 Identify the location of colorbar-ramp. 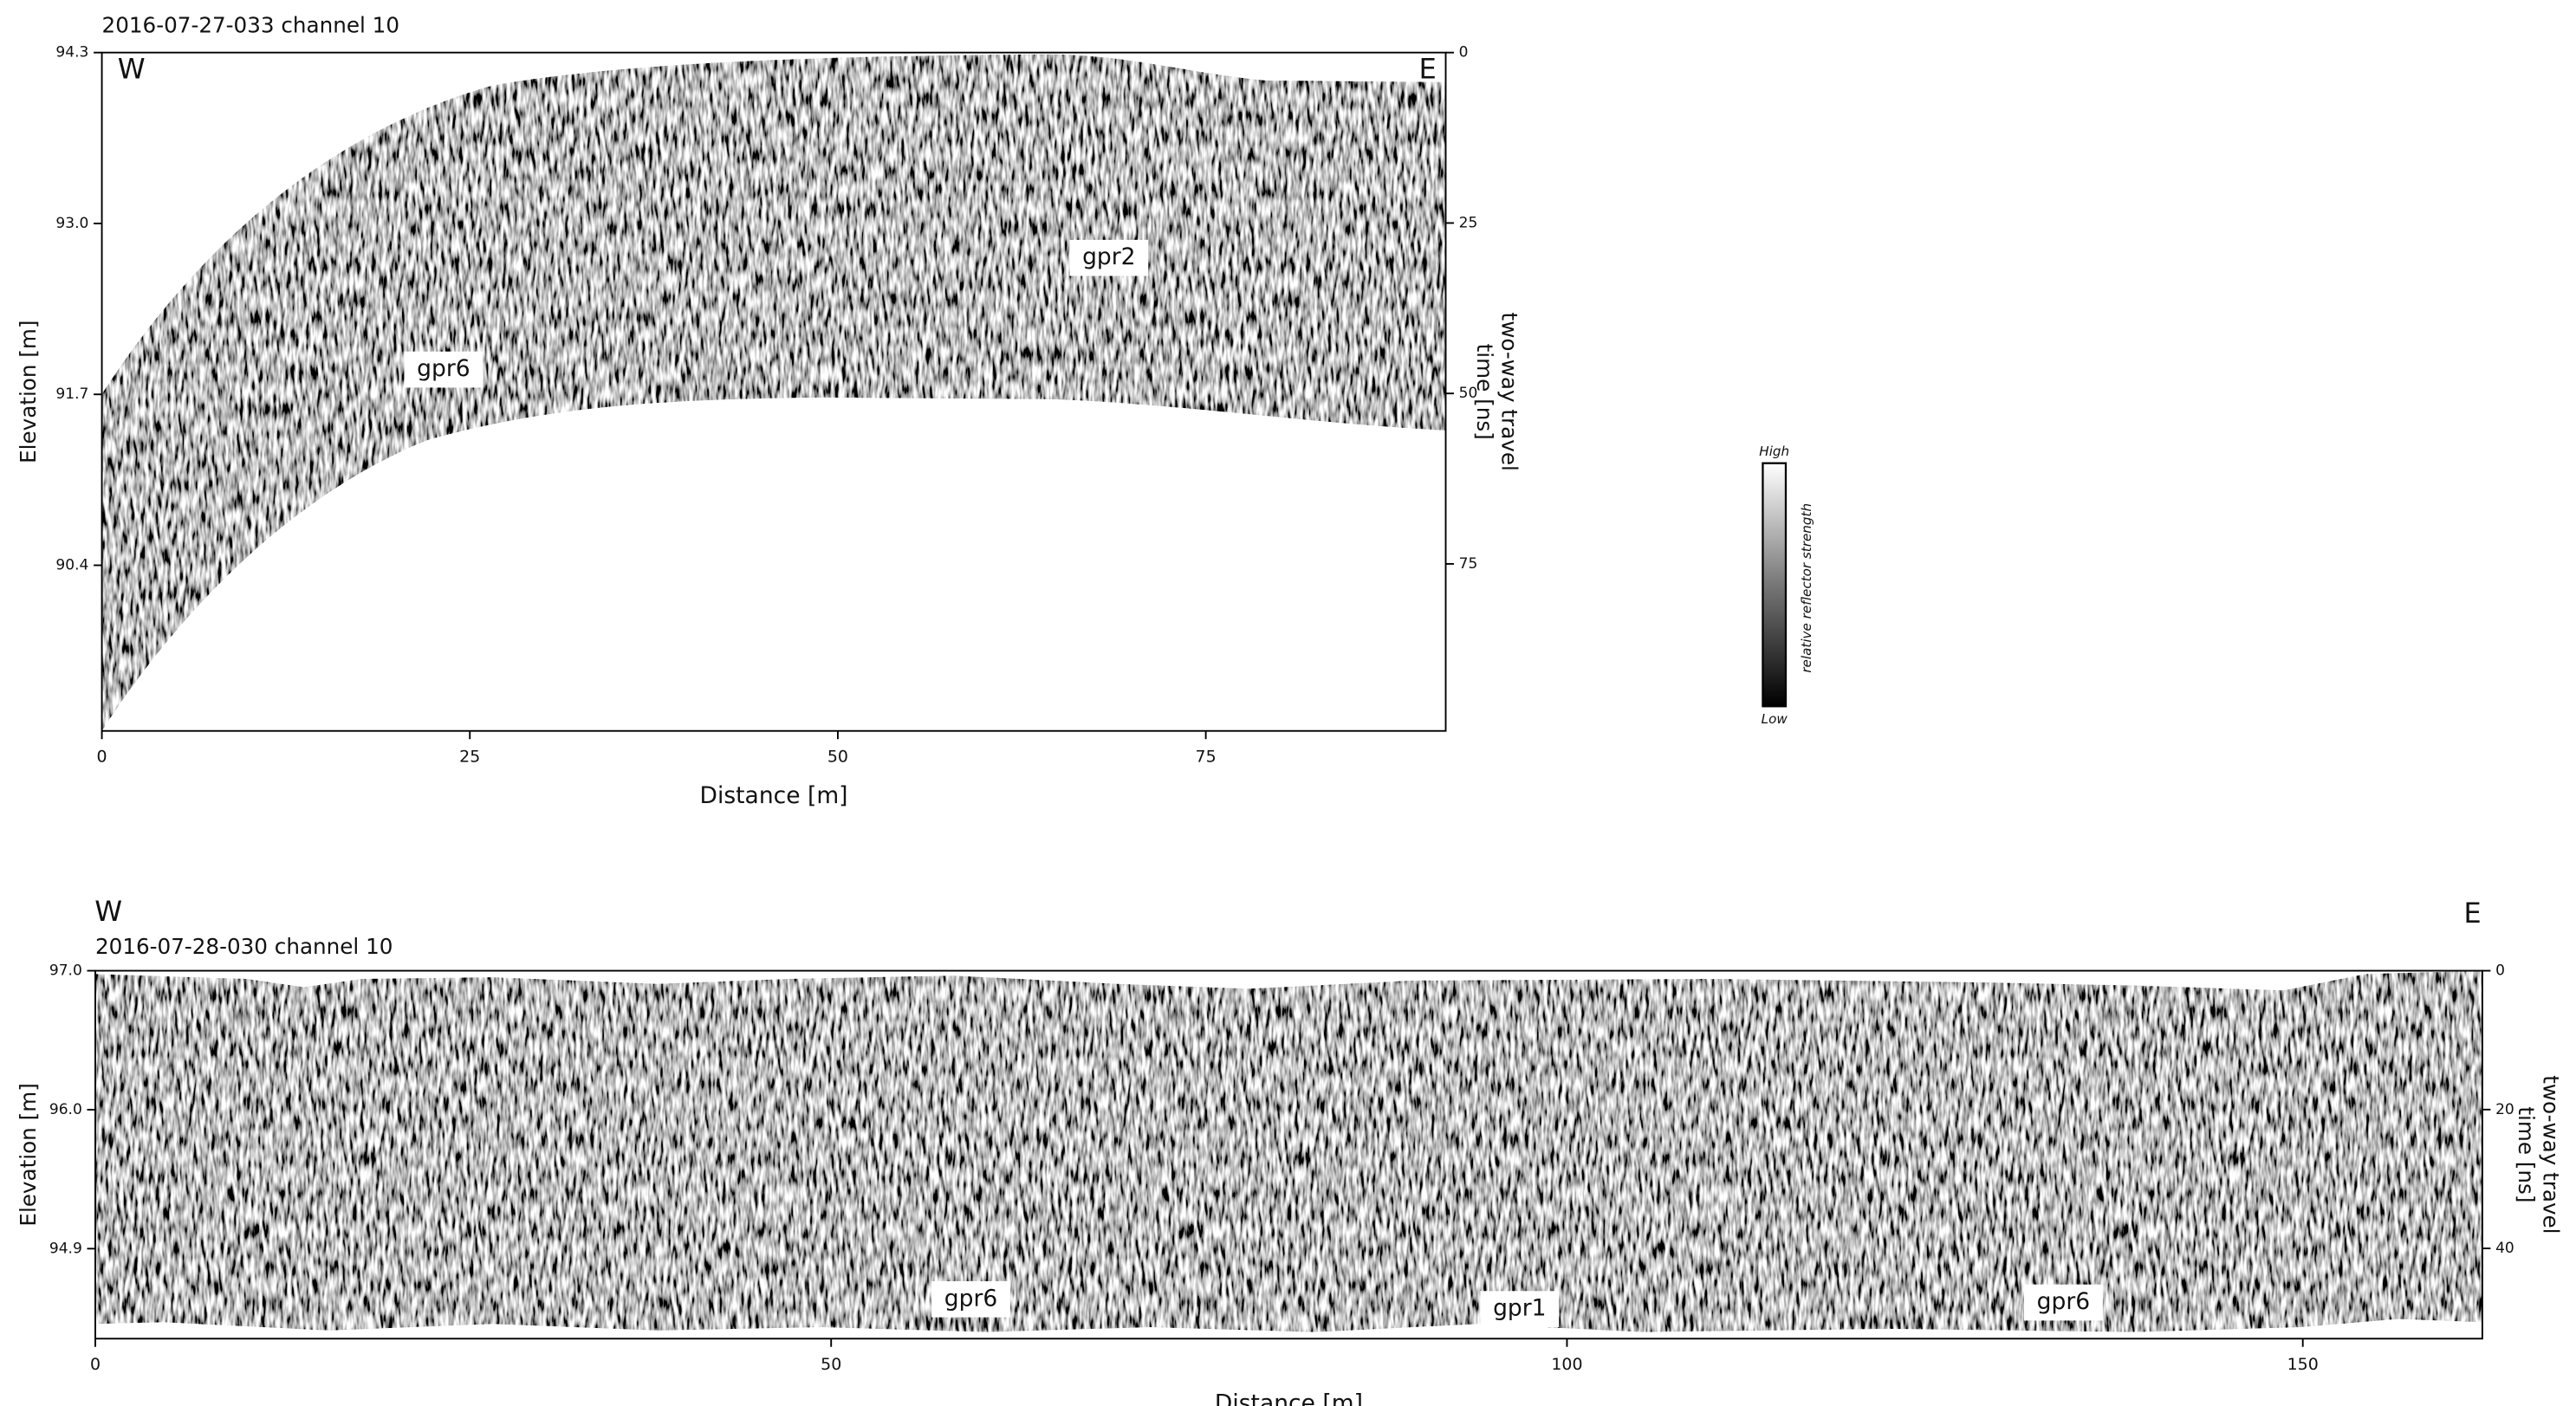
(1775, 585).